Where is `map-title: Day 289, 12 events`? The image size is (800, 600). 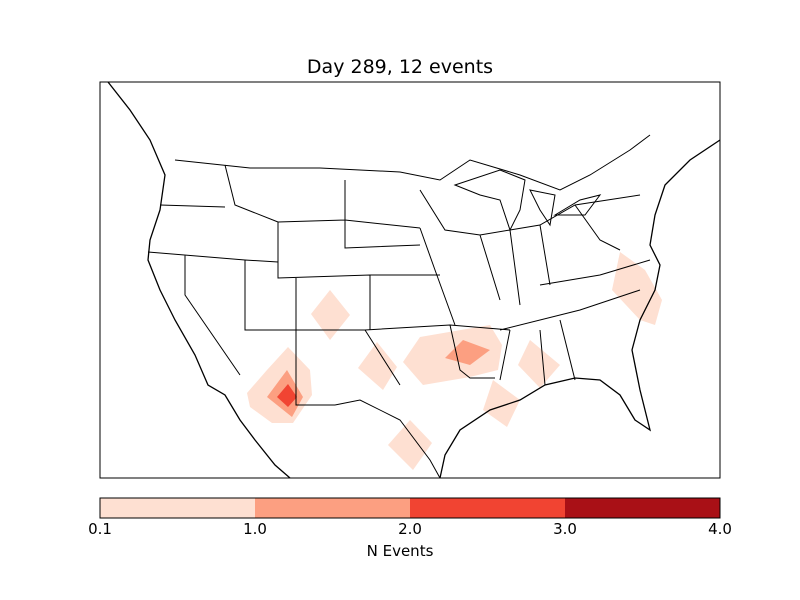 map-title: Day 289, 12 events is located at coordinates (400, 67).